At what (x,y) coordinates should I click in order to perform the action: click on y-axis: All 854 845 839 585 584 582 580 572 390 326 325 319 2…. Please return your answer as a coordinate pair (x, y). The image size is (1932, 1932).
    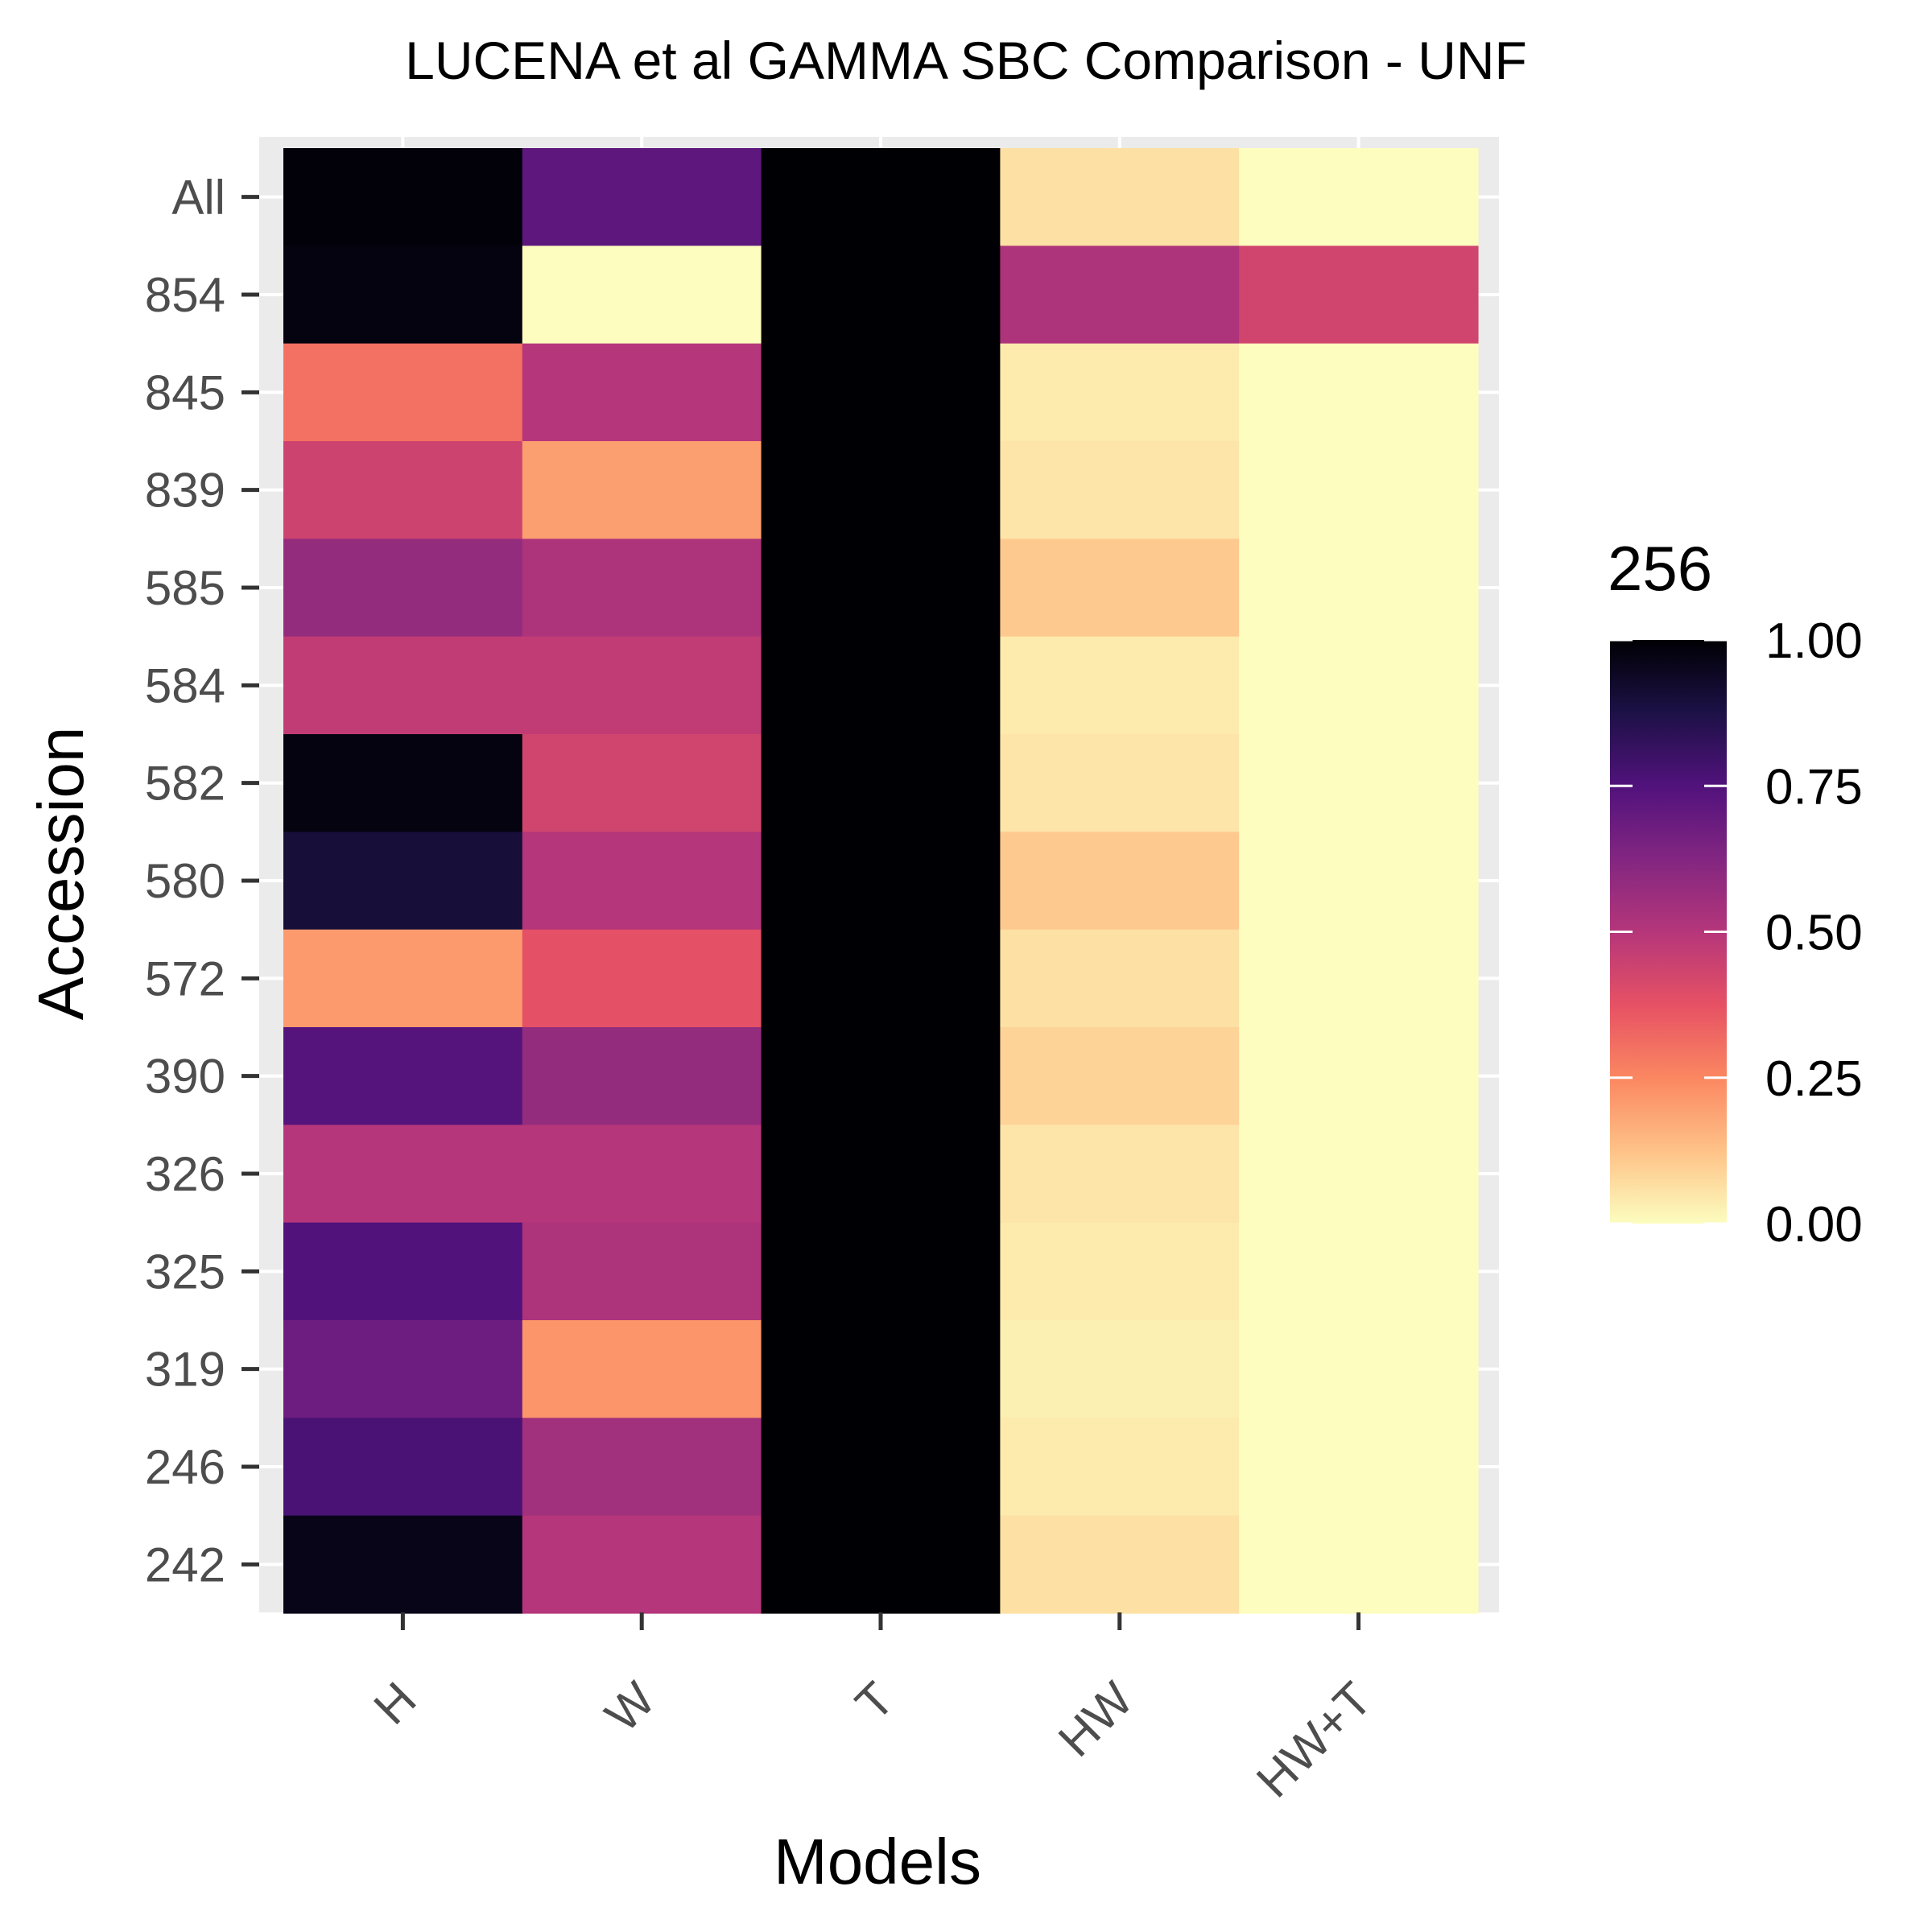
    Looking at the image, I should click on (202, 881).